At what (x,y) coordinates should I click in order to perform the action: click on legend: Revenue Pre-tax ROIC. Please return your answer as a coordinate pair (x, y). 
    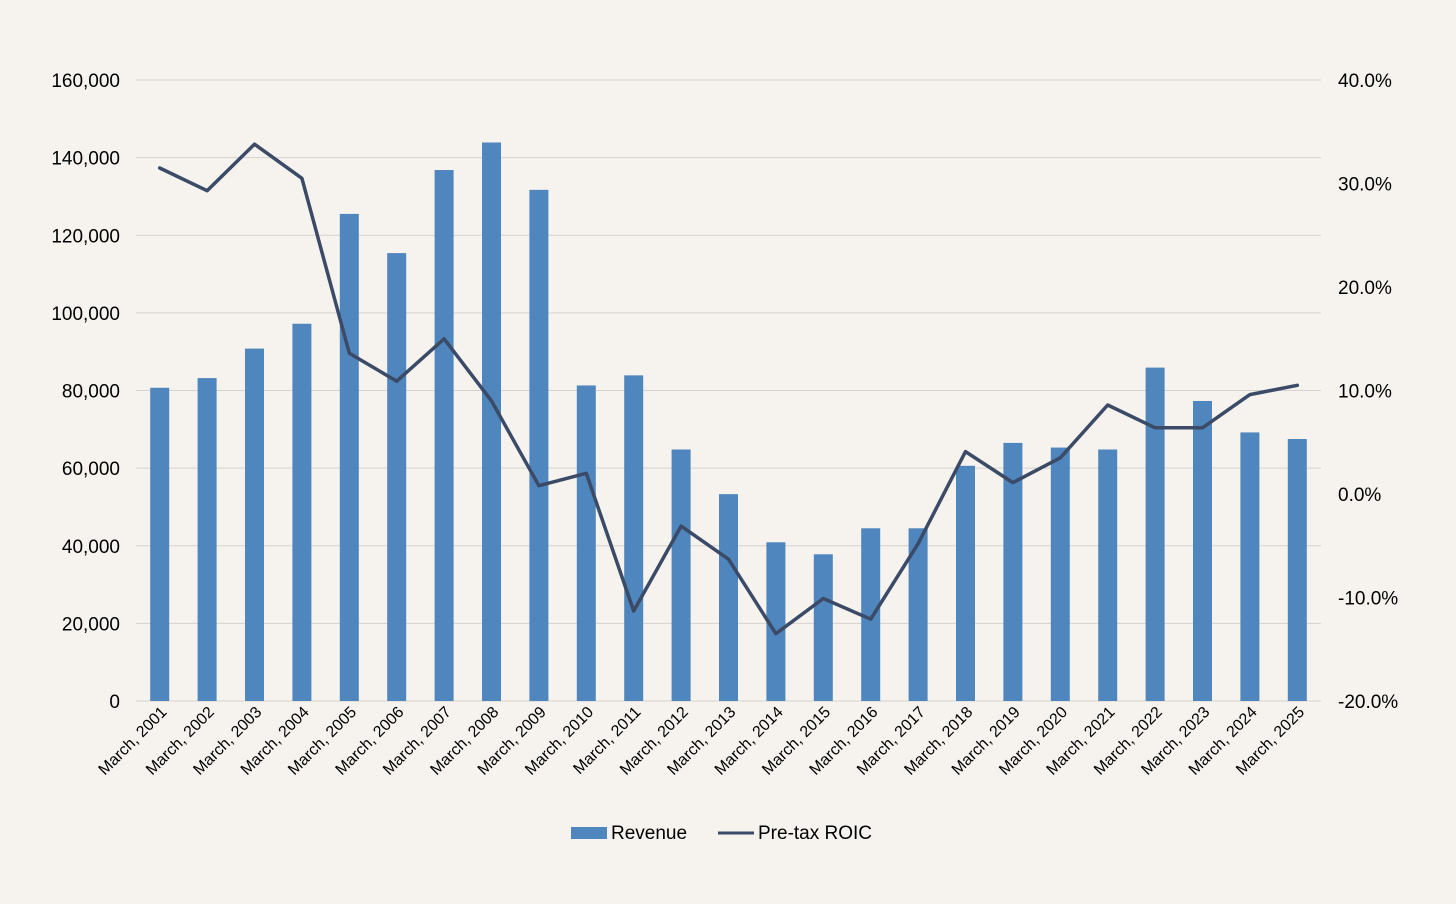
    Looking at the image, I should click on (721, 833).